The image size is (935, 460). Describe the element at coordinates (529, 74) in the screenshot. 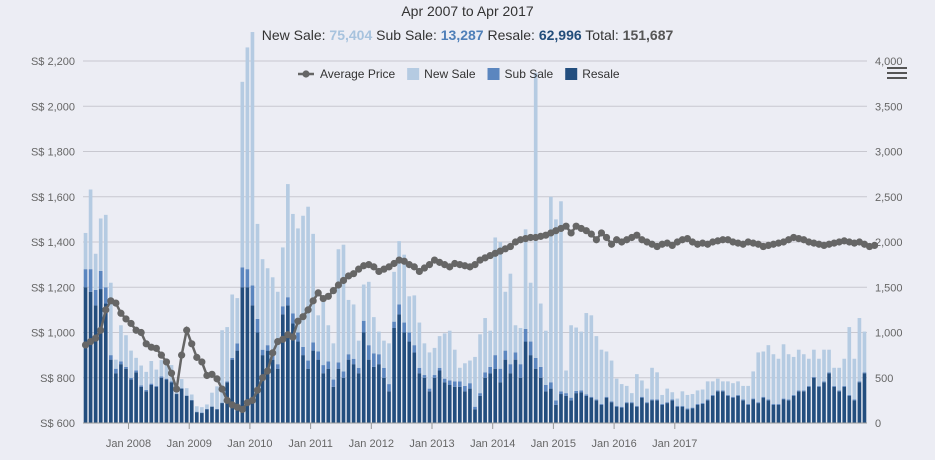

I see `legend-item-label: Sub Sale` at that location.